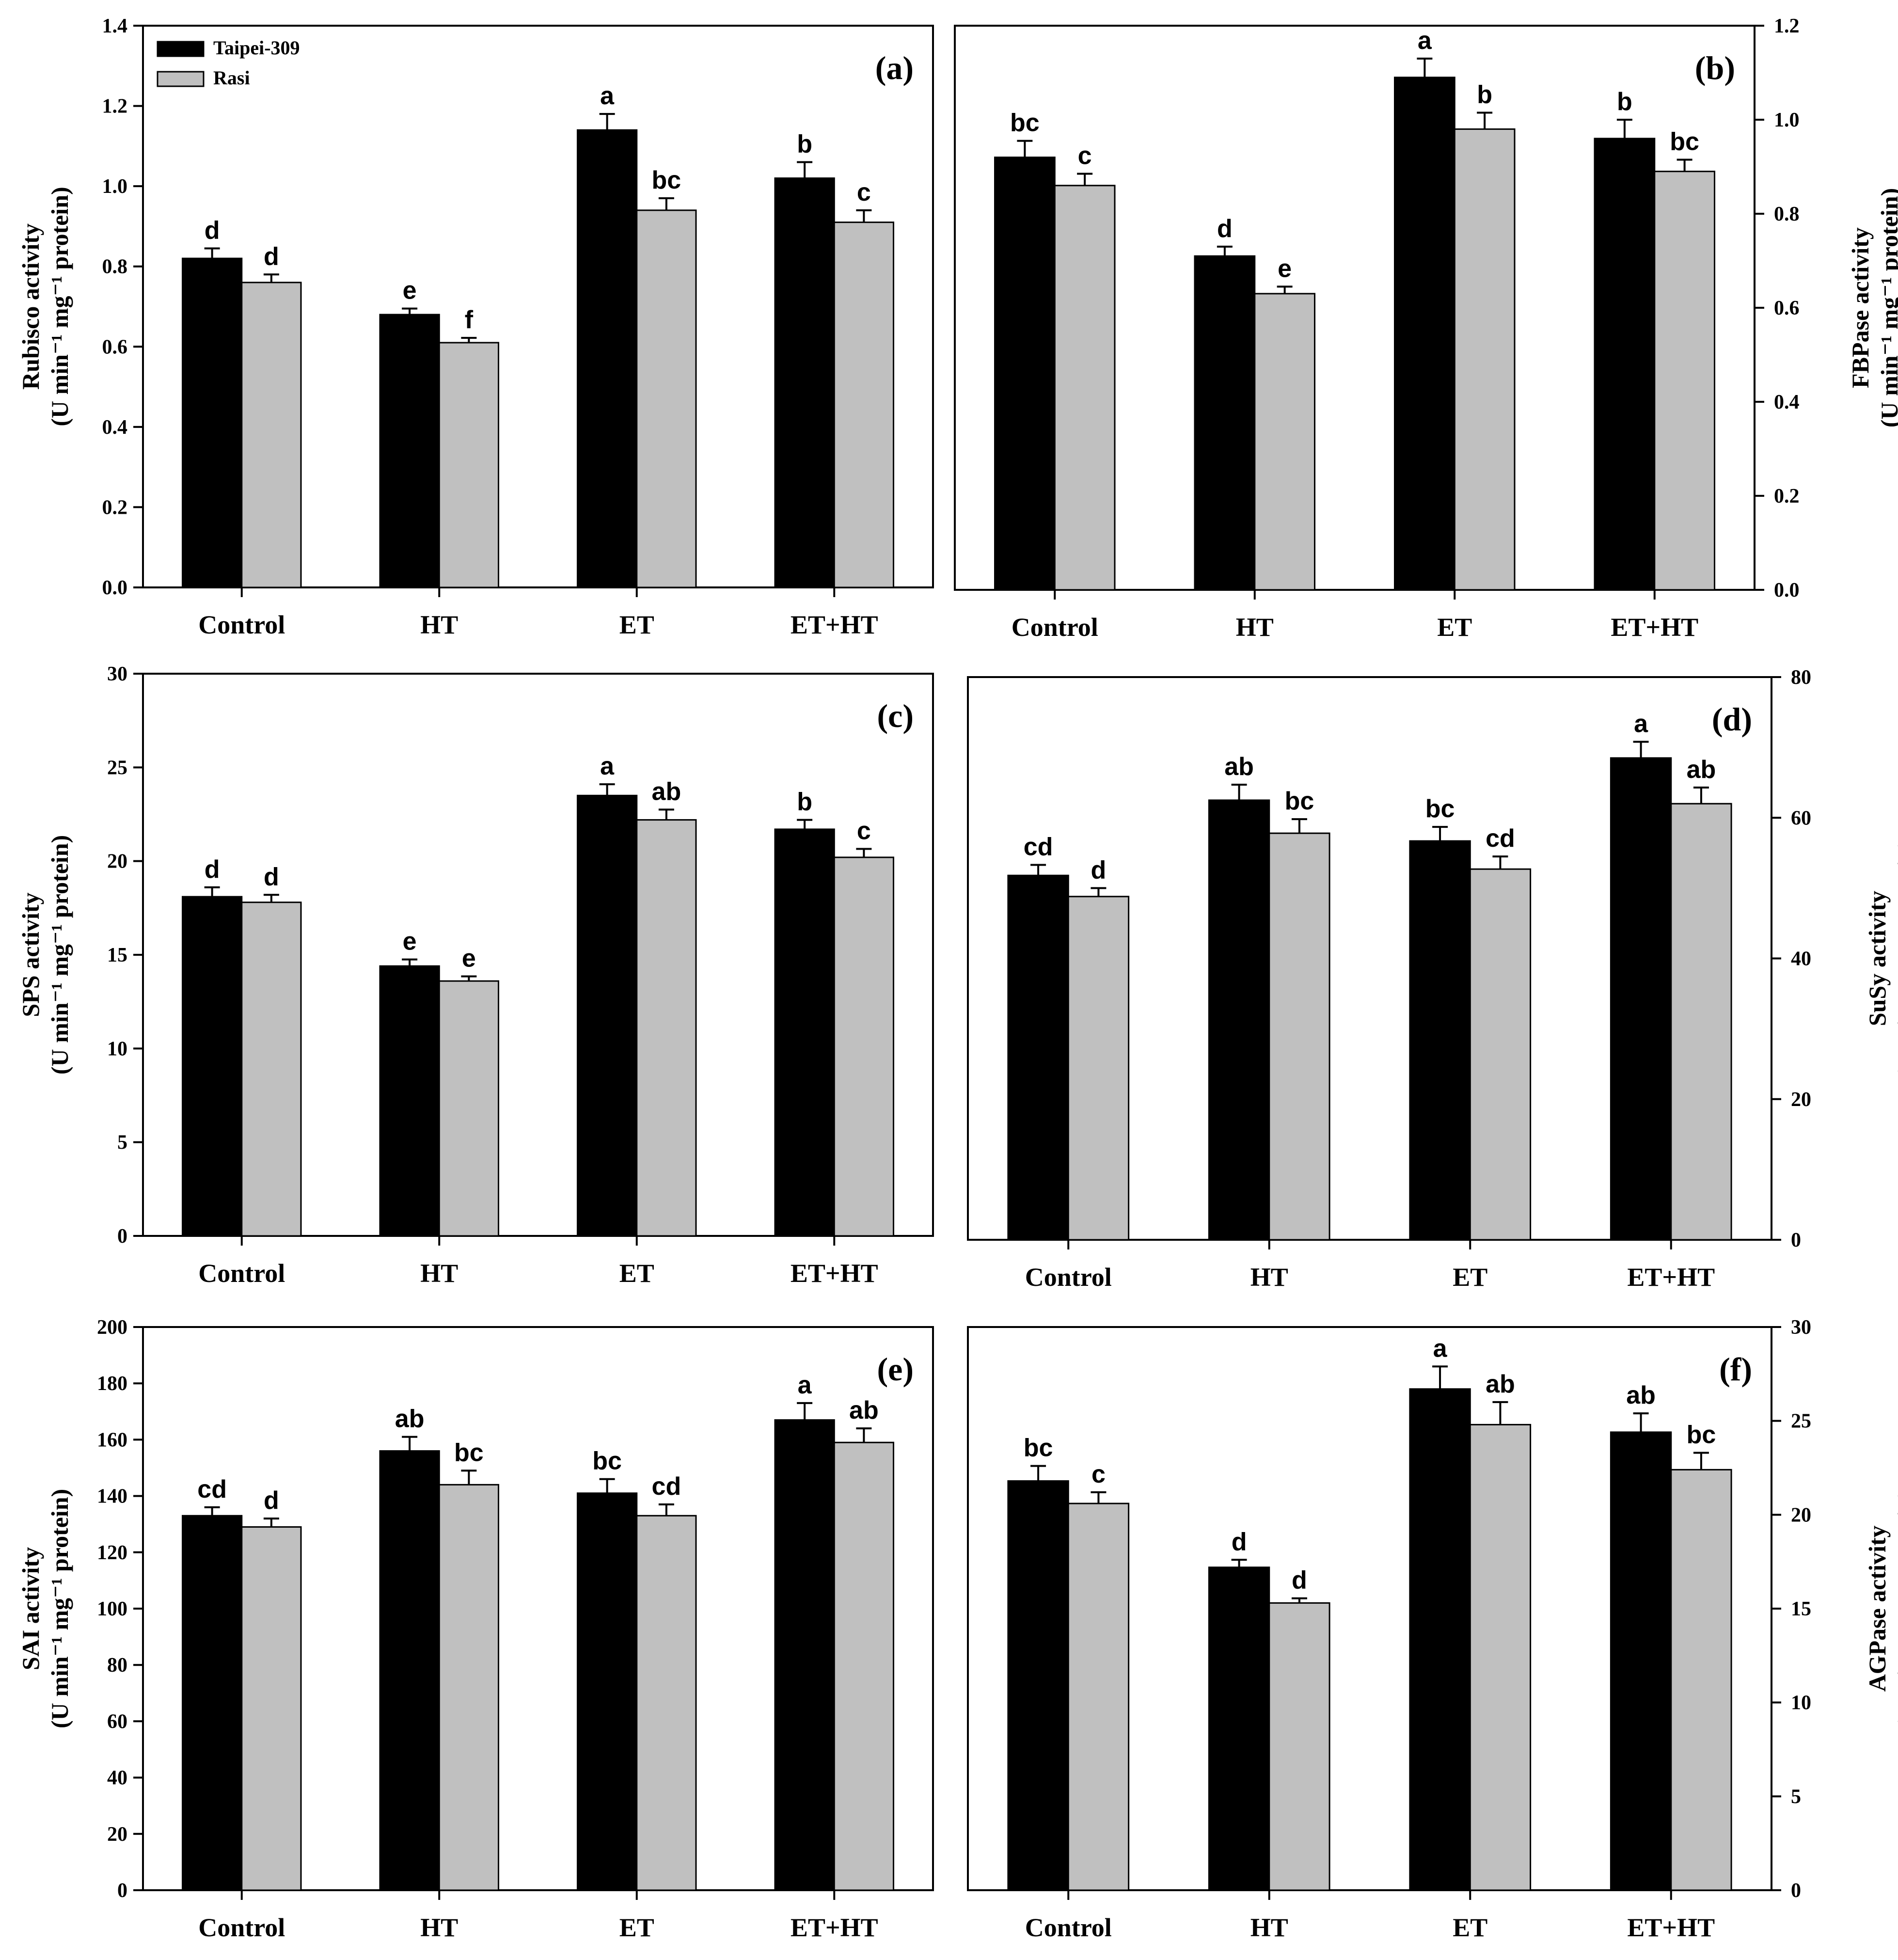  What do you see at coordinates (115, 26) in the screenshot?
I see `y-tick-label: 1.4` at bounding box center [115, 26].